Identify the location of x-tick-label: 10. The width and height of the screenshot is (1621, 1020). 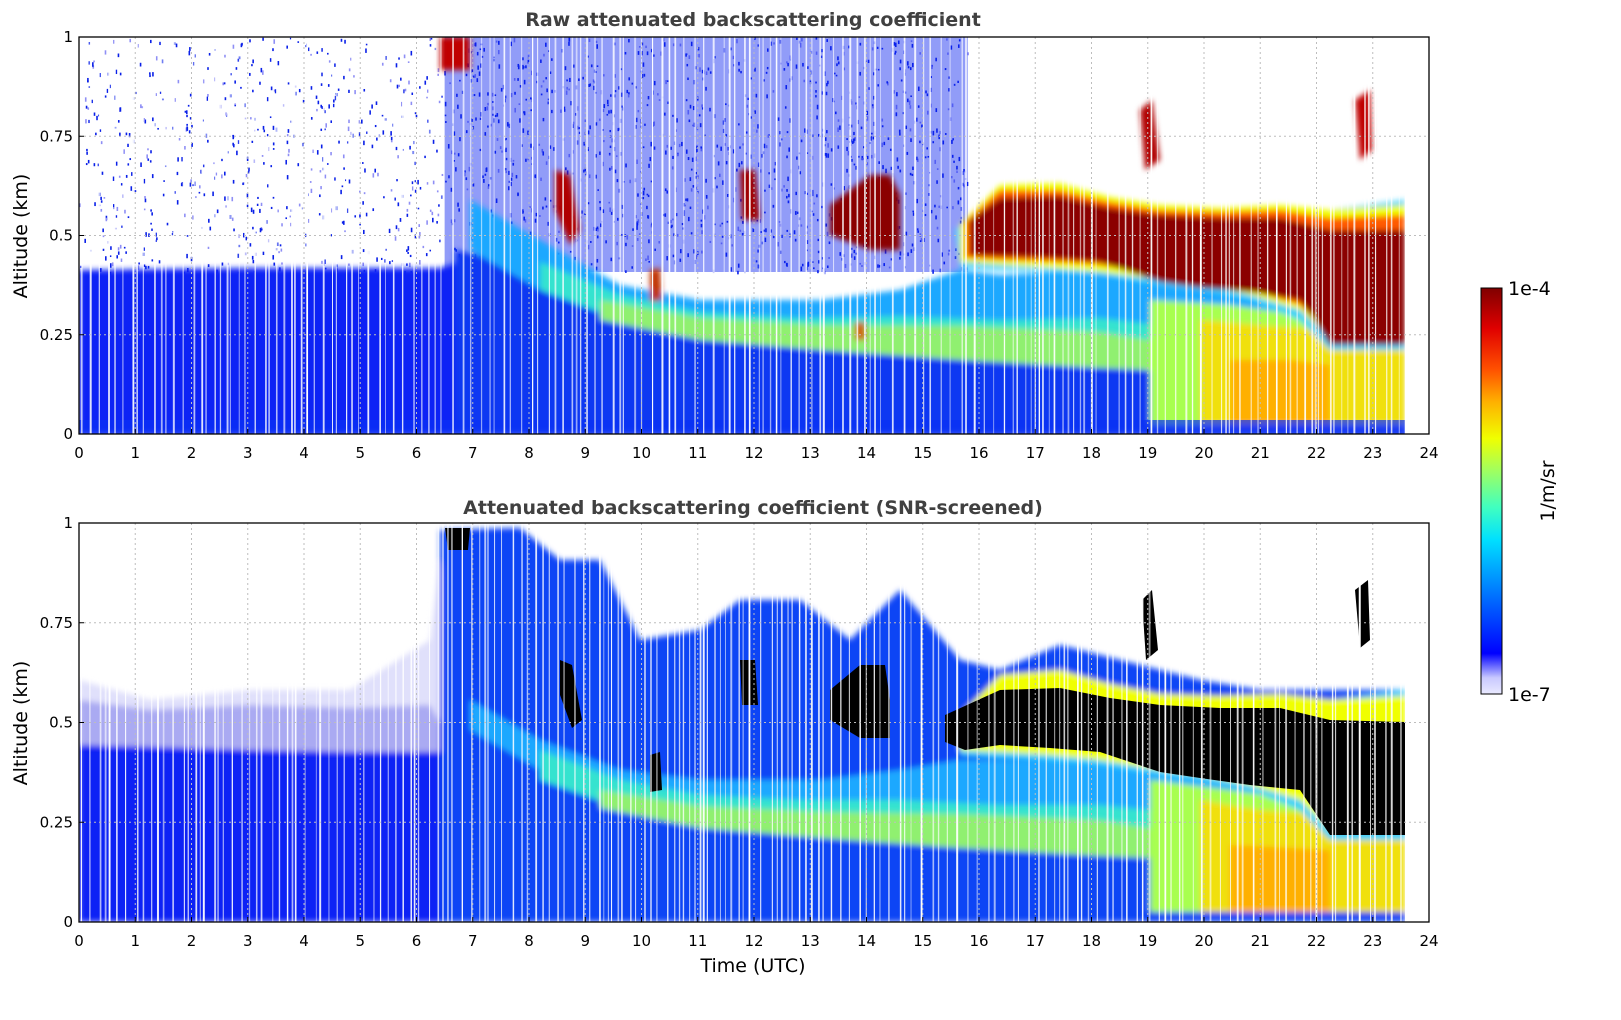
(641, 941).